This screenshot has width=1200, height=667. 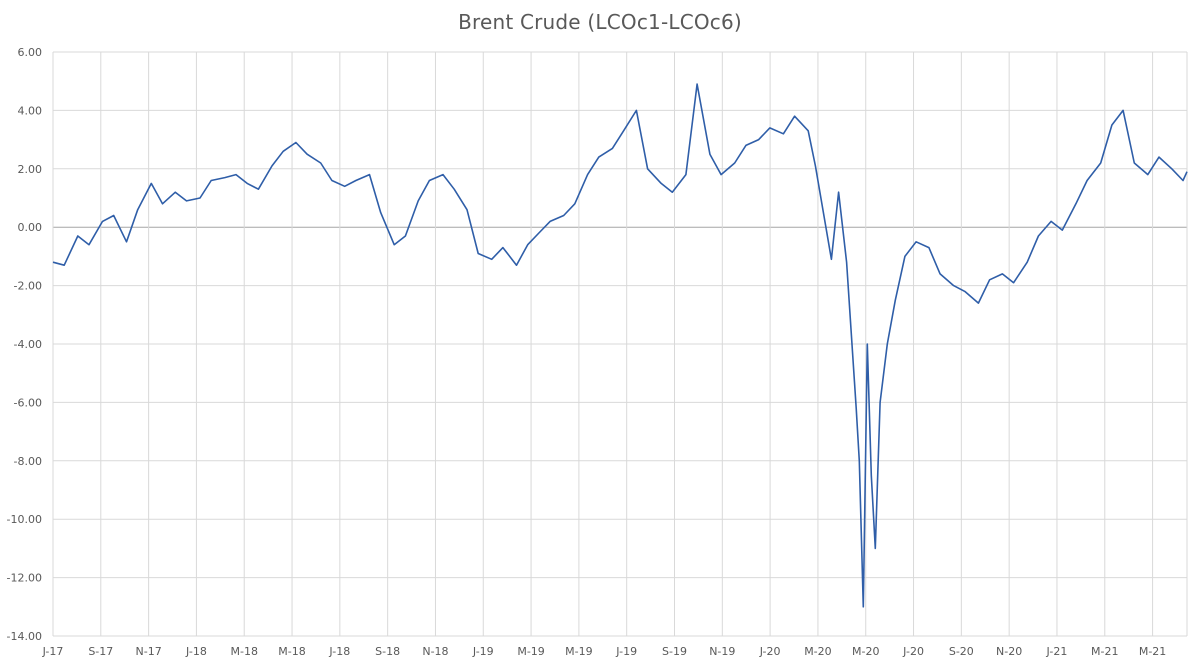 I want to click on x-tick-label: N-20, so click(x=1009, y=651).